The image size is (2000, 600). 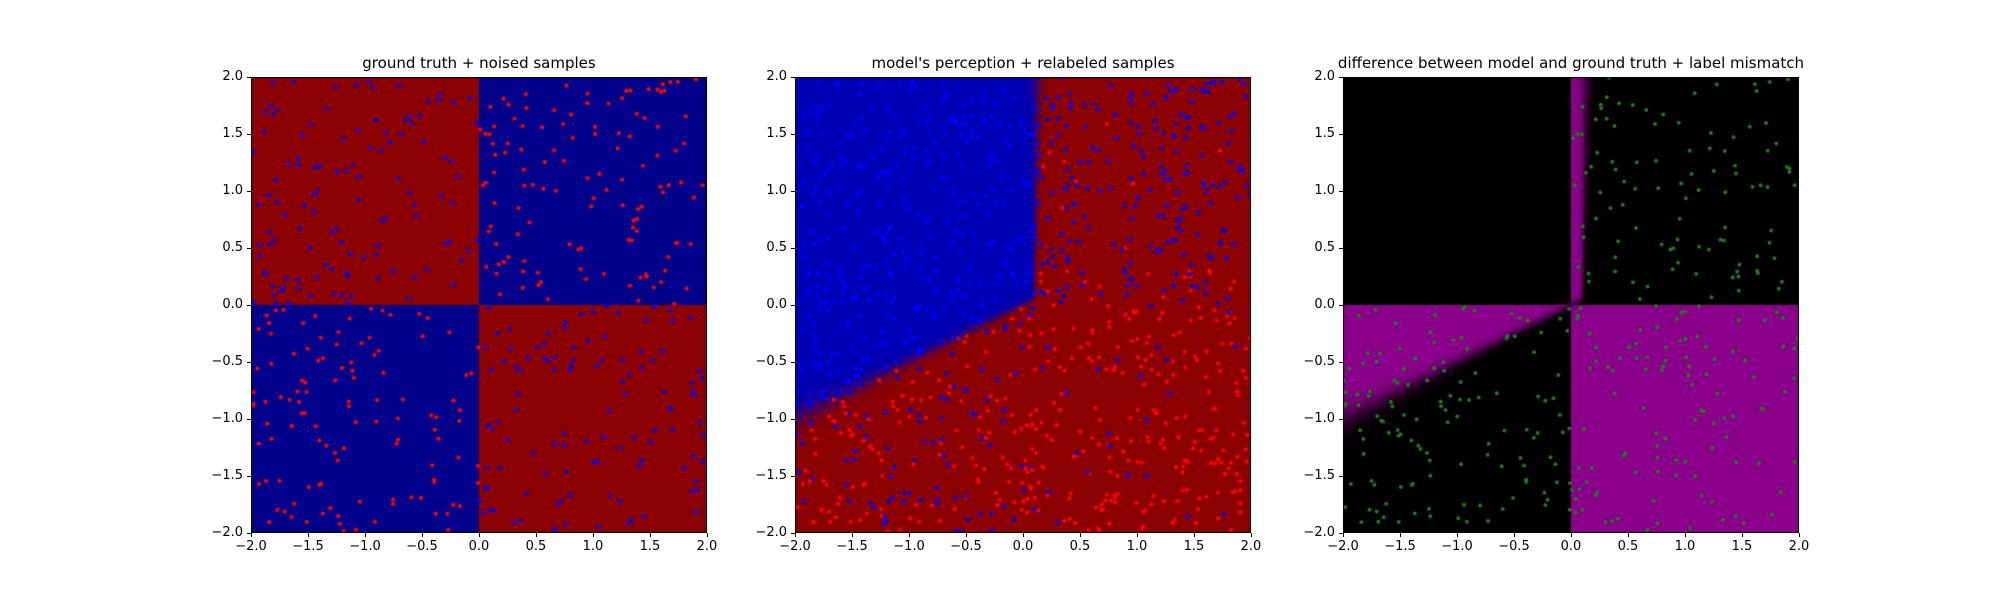 What do you see at coordinates (479, 63) in the screenshot?
I see `panel-title-ground-truth: ground truth + noised samples` at bounding box center [479, 63].